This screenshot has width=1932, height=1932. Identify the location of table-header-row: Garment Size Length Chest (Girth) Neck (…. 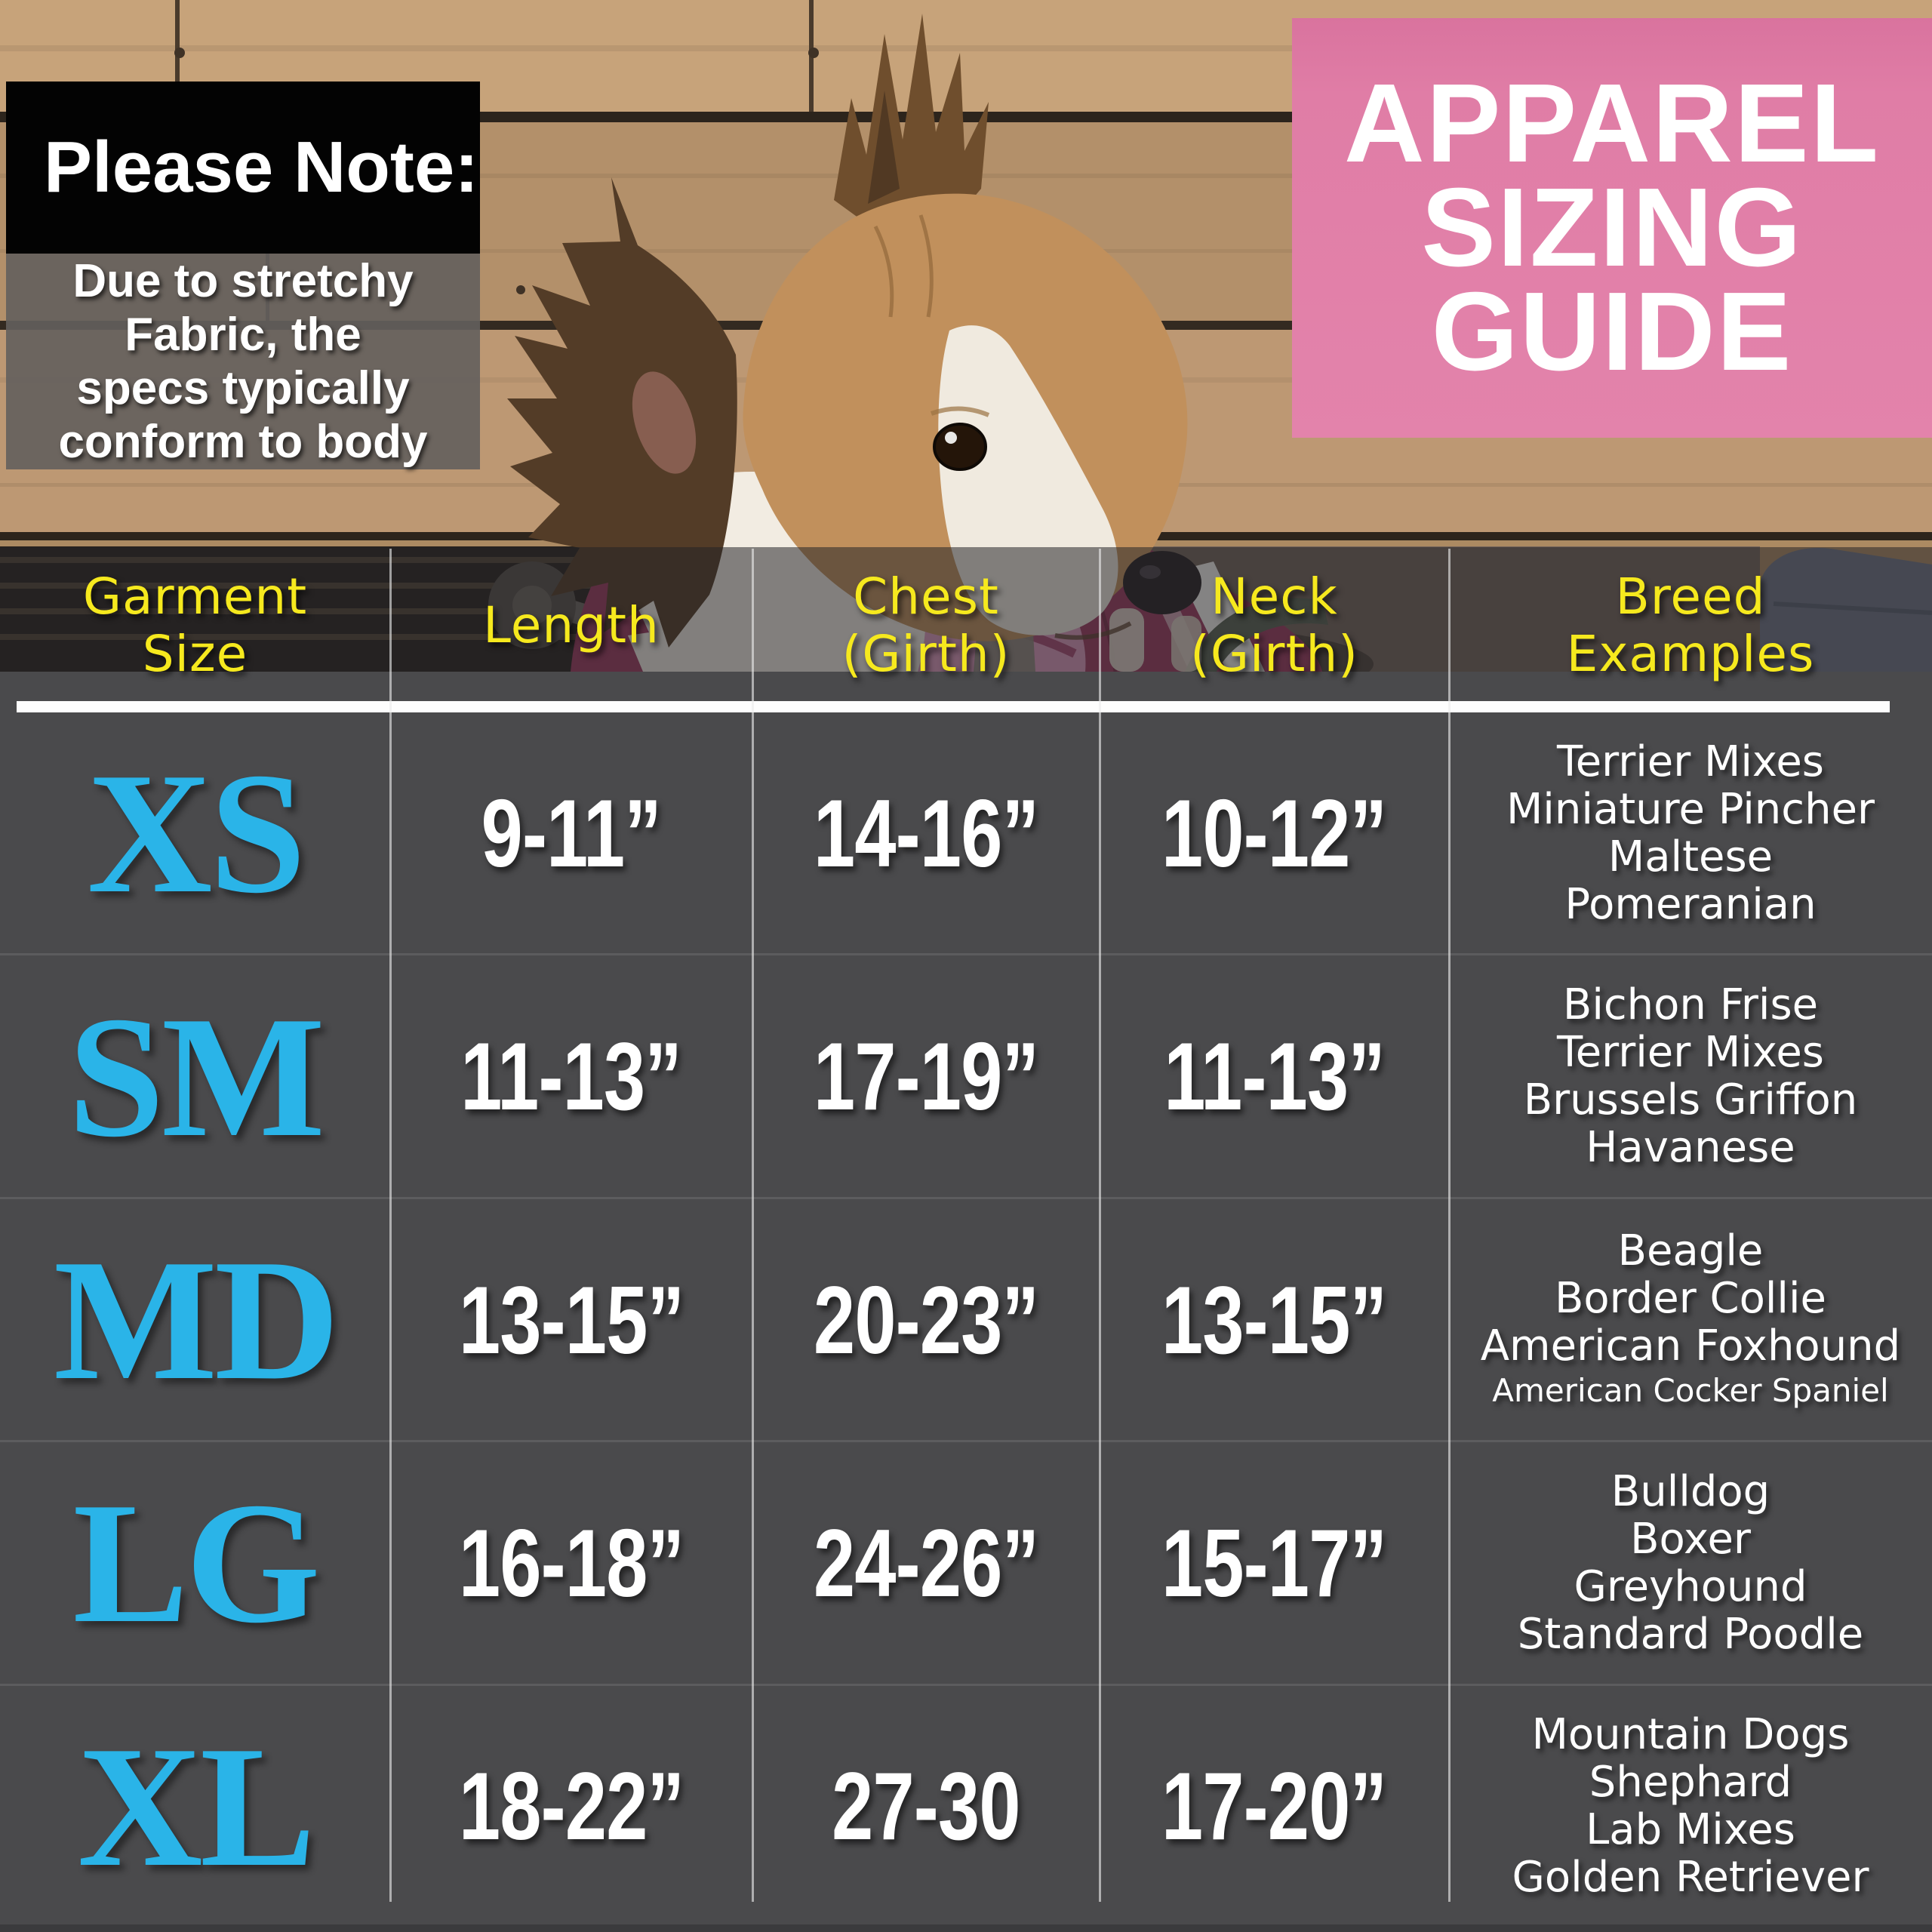
(966, 626).